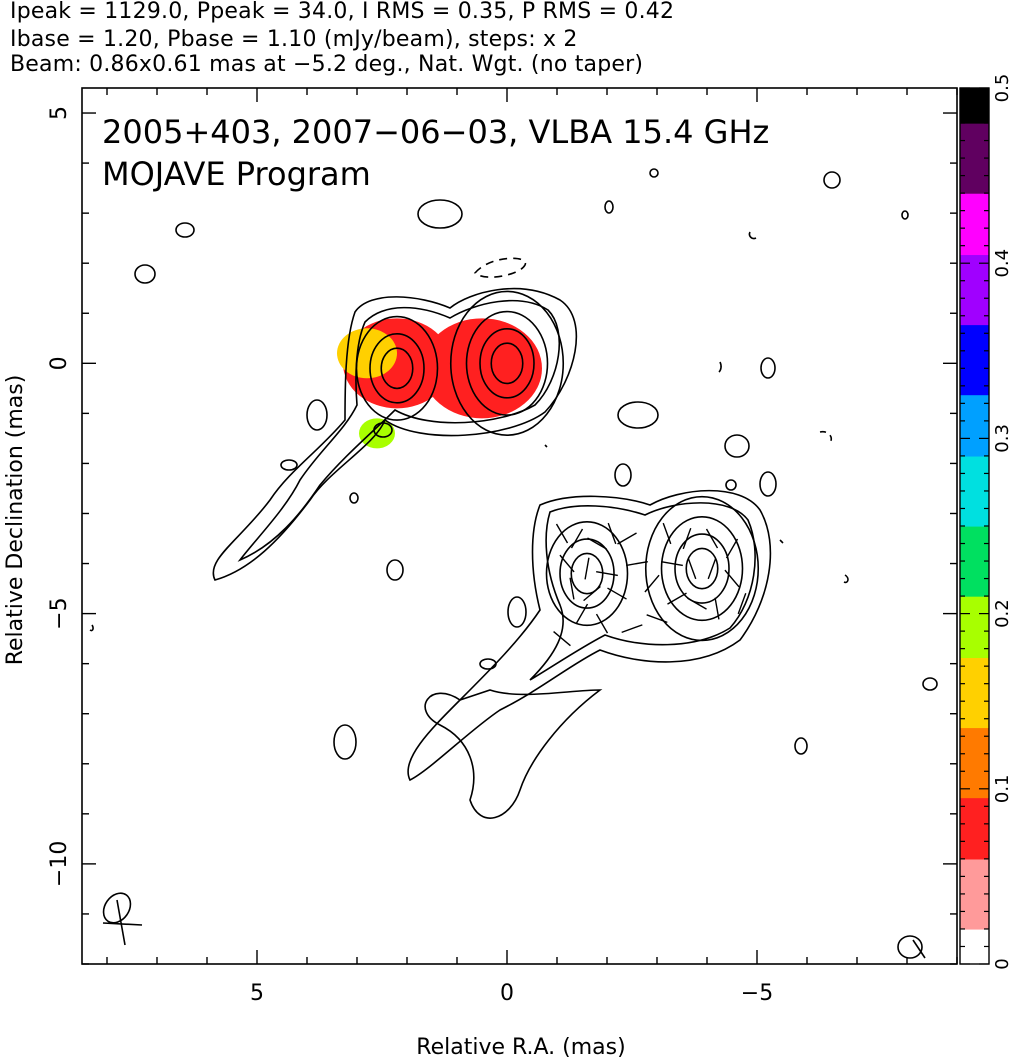 The width and height of the screenshot is (1022, 1061). What do you see at coordinates (1002, 963) in the screenshot?
I see `colorbar-tick-label: 0` at bounding box center [1002, 963].